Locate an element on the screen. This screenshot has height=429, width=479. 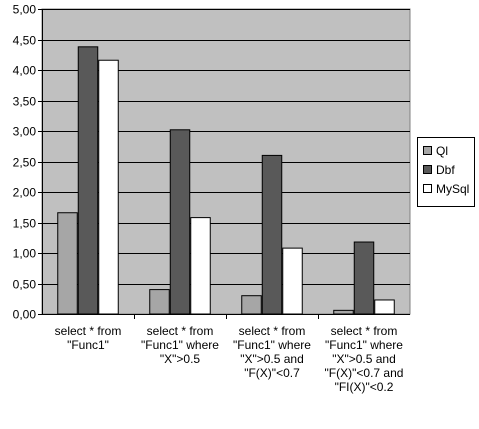
y-tick-label: 5,00 is located at coordinates (25, 10).